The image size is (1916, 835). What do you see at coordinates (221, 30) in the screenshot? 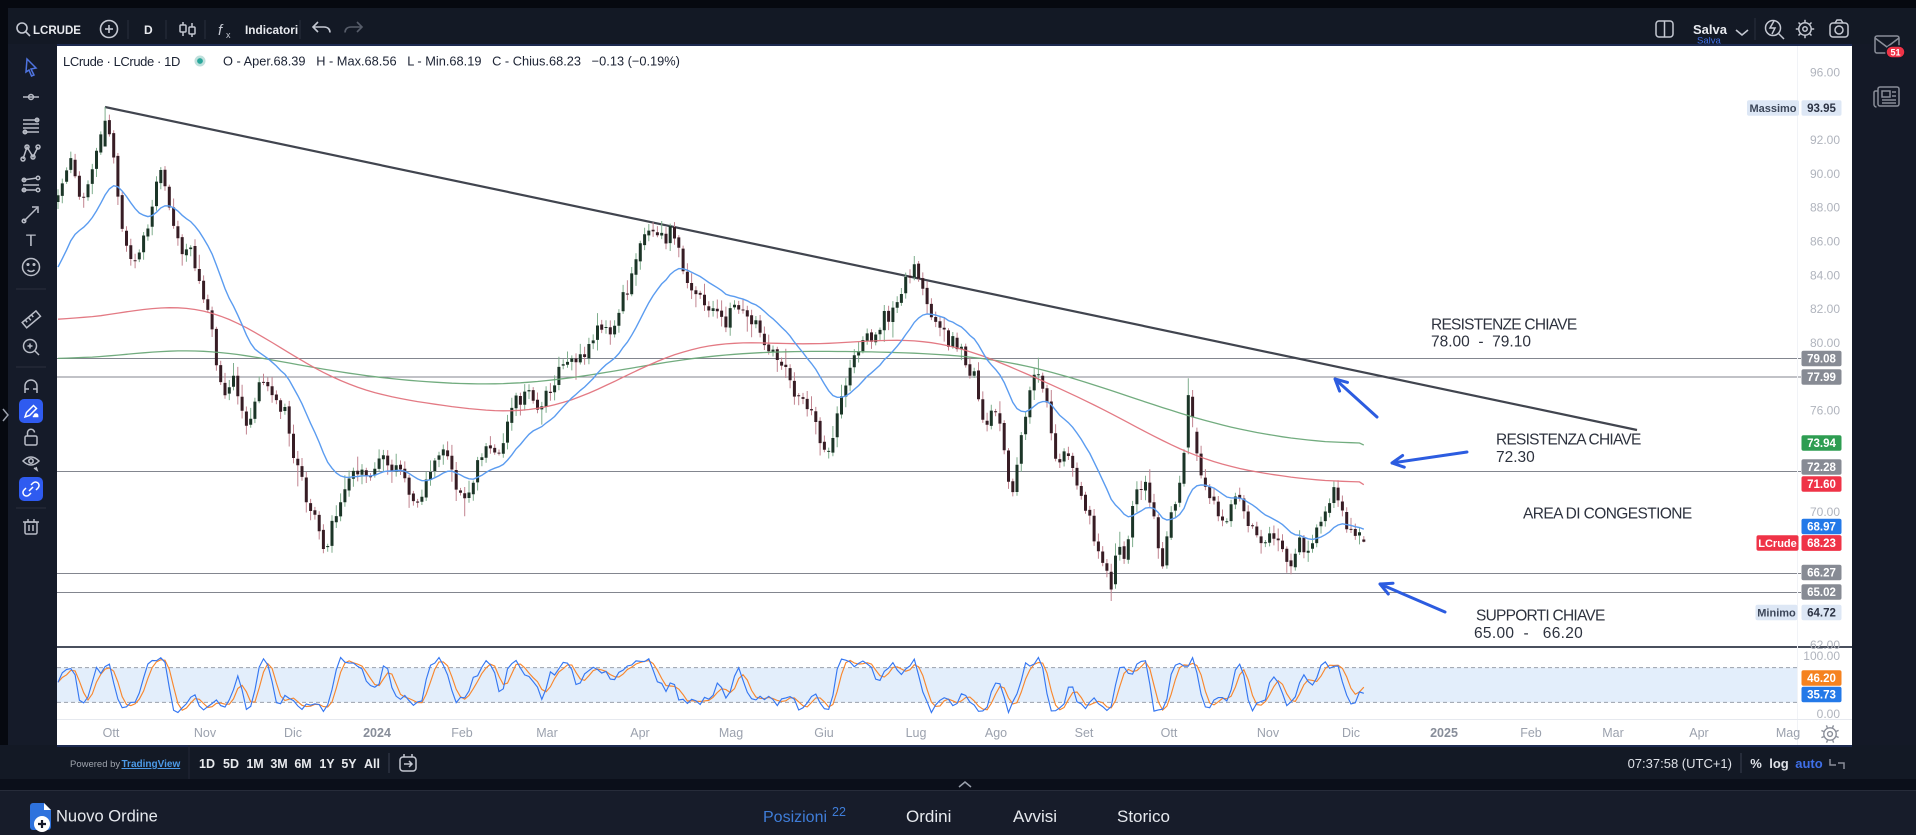
I see `svg-text: f` at bounding box center [221, 30].